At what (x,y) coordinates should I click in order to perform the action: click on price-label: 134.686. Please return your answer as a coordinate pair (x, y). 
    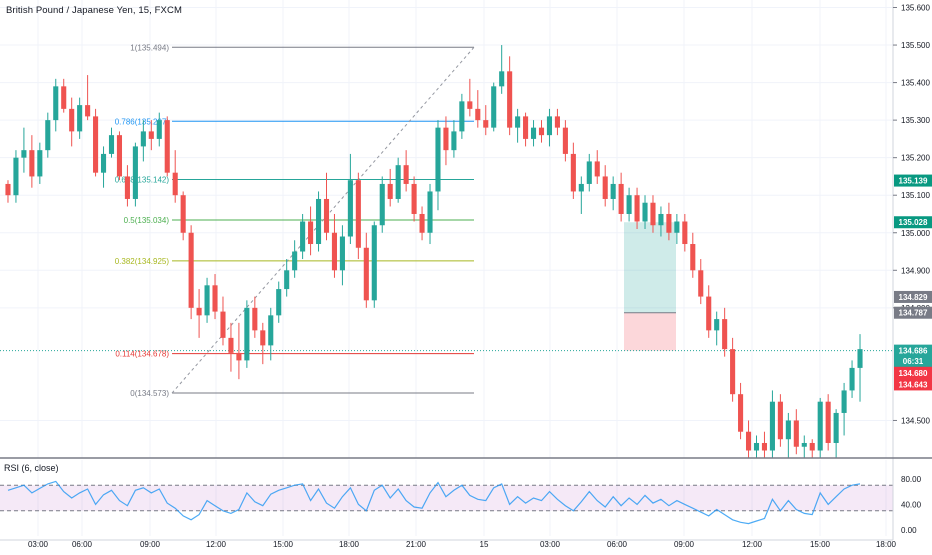
    Looking at the image, I should click on (913, 351).